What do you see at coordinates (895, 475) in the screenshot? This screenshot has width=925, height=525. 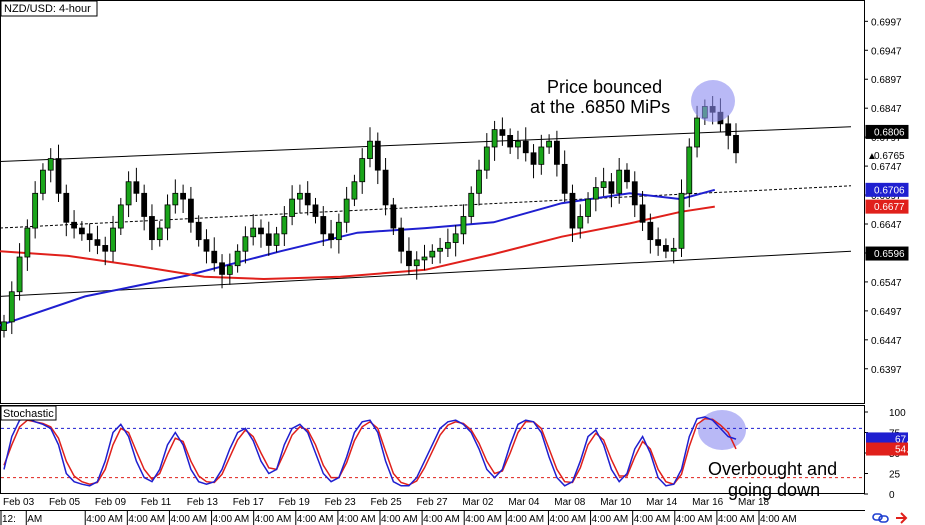 I see `stochastic-tick-label: 25` at bounding box center [895, 475].